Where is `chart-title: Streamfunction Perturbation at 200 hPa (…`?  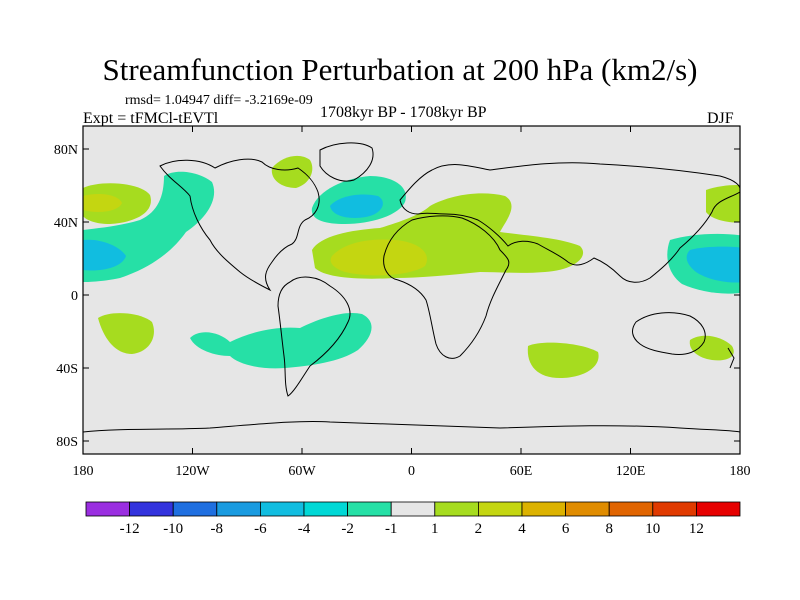
chart-title: Streamfunction Perturbation at 200 hPa (… is located at coordinates (400, 69).